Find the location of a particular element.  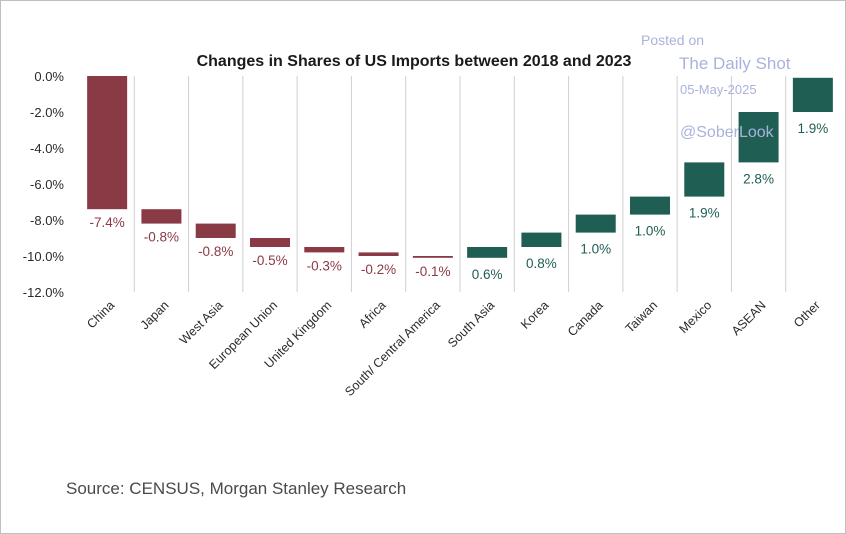

x-tick-label-south-central-america: South/ Central America is located at coordinates (392, 348).